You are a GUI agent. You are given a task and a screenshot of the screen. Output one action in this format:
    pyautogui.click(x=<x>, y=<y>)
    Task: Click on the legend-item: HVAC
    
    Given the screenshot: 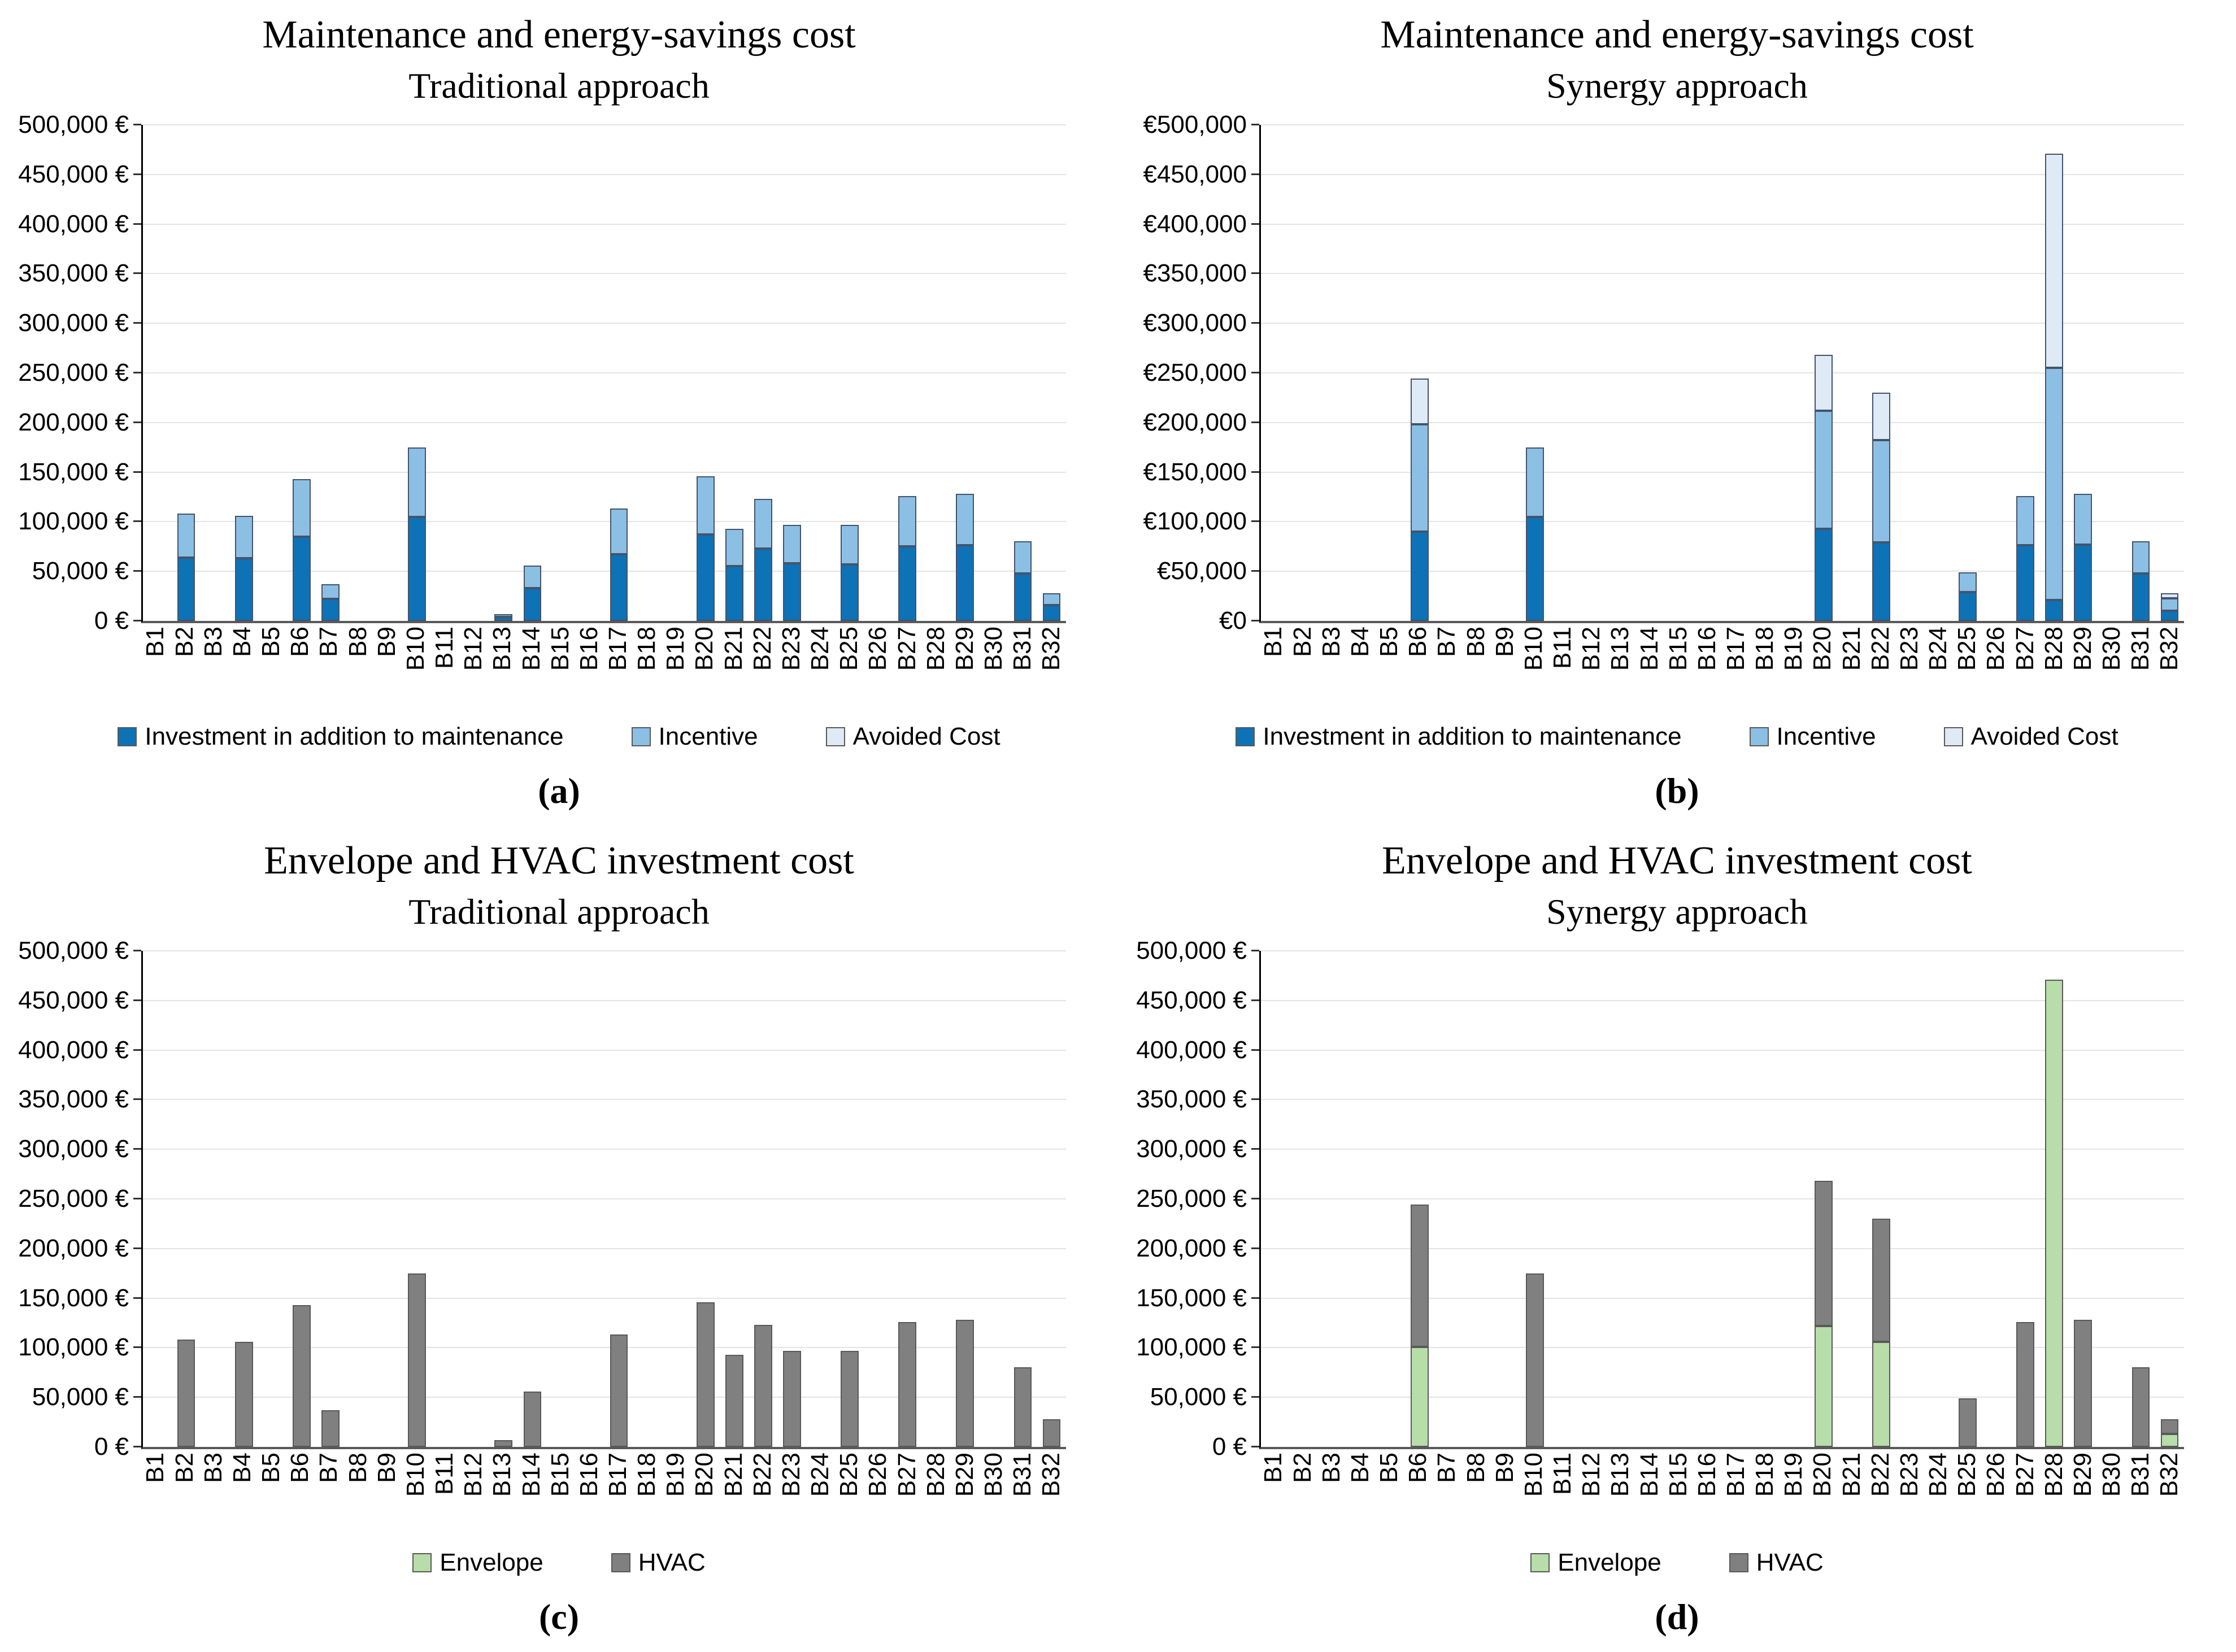 What is the action you would take?
    pyautogui.click(x=1776, y=1563)
    